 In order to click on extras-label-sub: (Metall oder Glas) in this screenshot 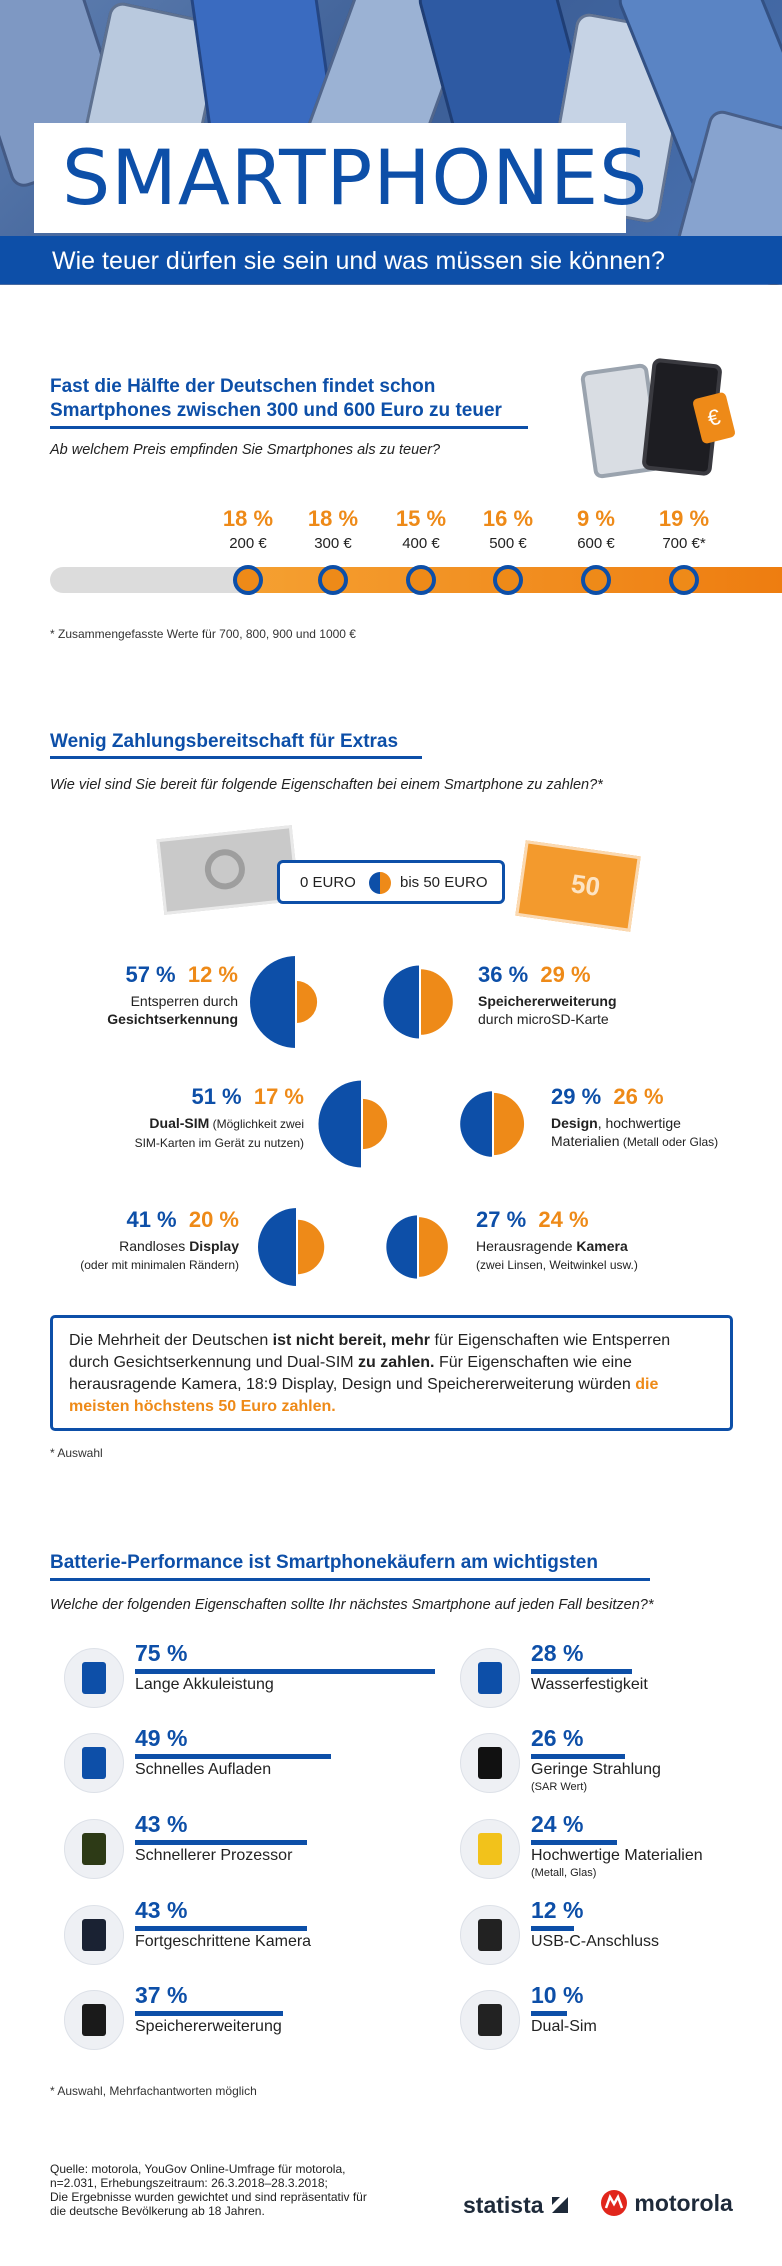, I will do `click(669, 1142)`.